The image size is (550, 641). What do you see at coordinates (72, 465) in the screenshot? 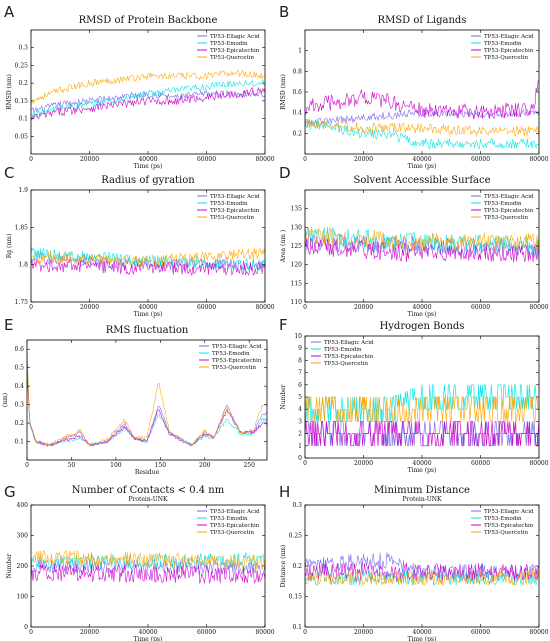
I see `x-tick-label: 50` at bounding box center [72, 465].